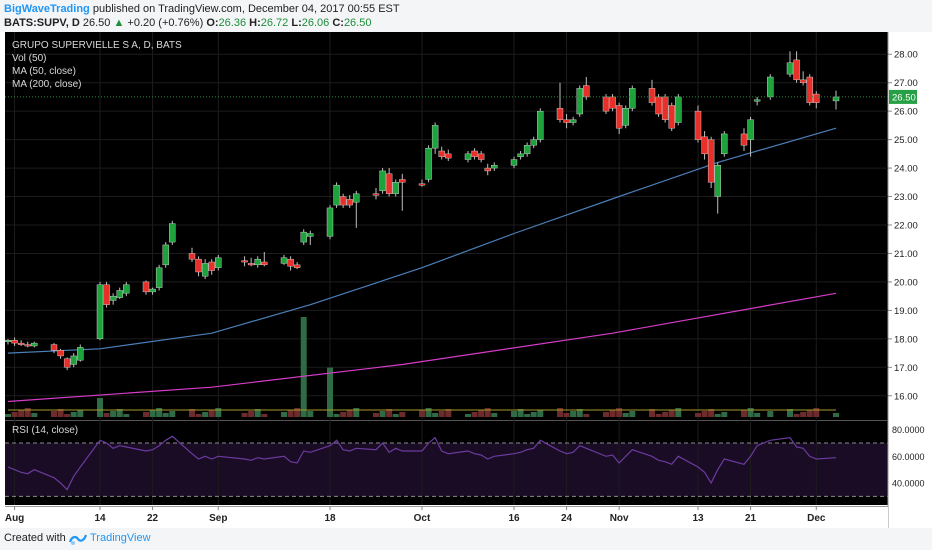  Describe the element at coordinates (906, 282) in the screenshot. I see `y-tick-label: 20.00` at that location.